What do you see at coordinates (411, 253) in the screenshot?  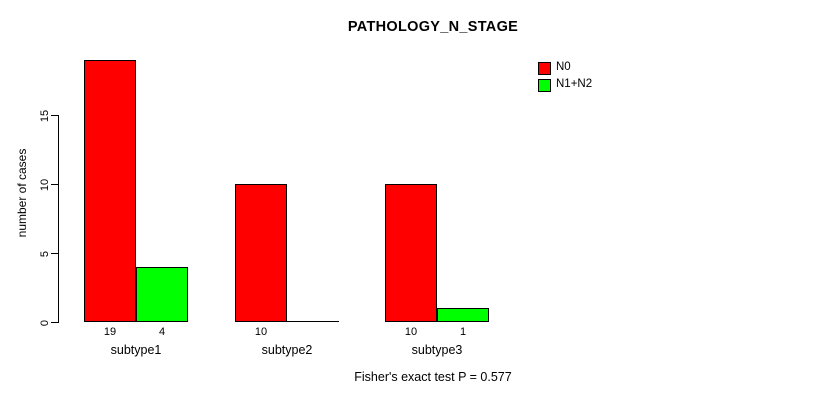 I see `bar-n0-subtype3` at bounding box center [411, 253].